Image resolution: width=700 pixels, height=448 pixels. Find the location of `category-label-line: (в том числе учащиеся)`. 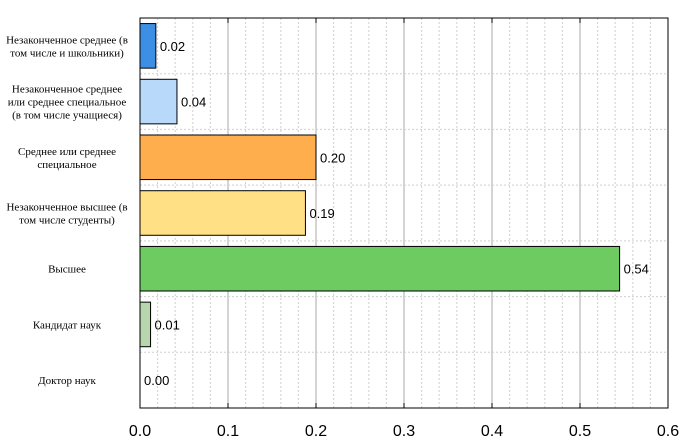

category-label-line: (в том числе учащиеся) is located at coordinates (67, 116).